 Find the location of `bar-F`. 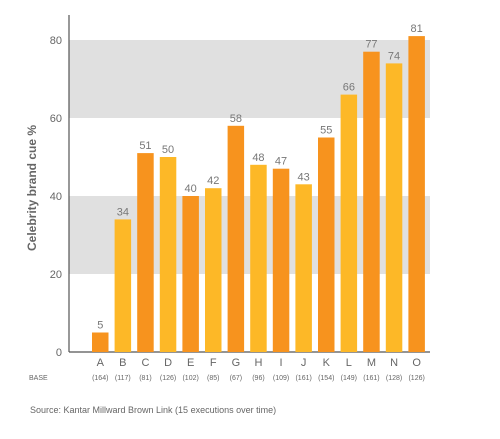

bar-F is located at coordinates (213, 270).